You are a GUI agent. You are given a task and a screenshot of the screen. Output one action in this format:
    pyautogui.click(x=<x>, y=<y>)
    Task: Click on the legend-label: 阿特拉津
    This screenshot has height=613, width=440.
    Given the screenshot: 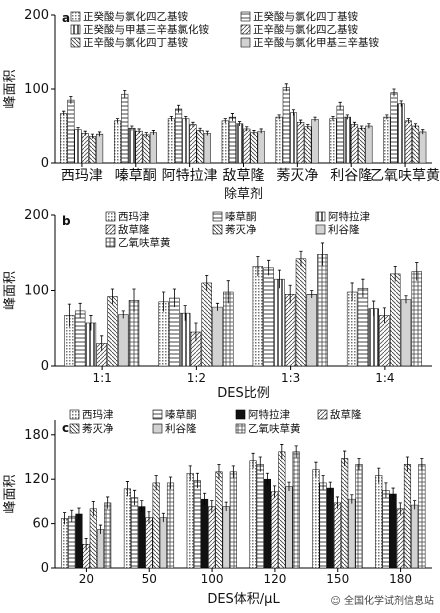 What is the action you would take?
    pyautogui.click(x=269, y=414)
    